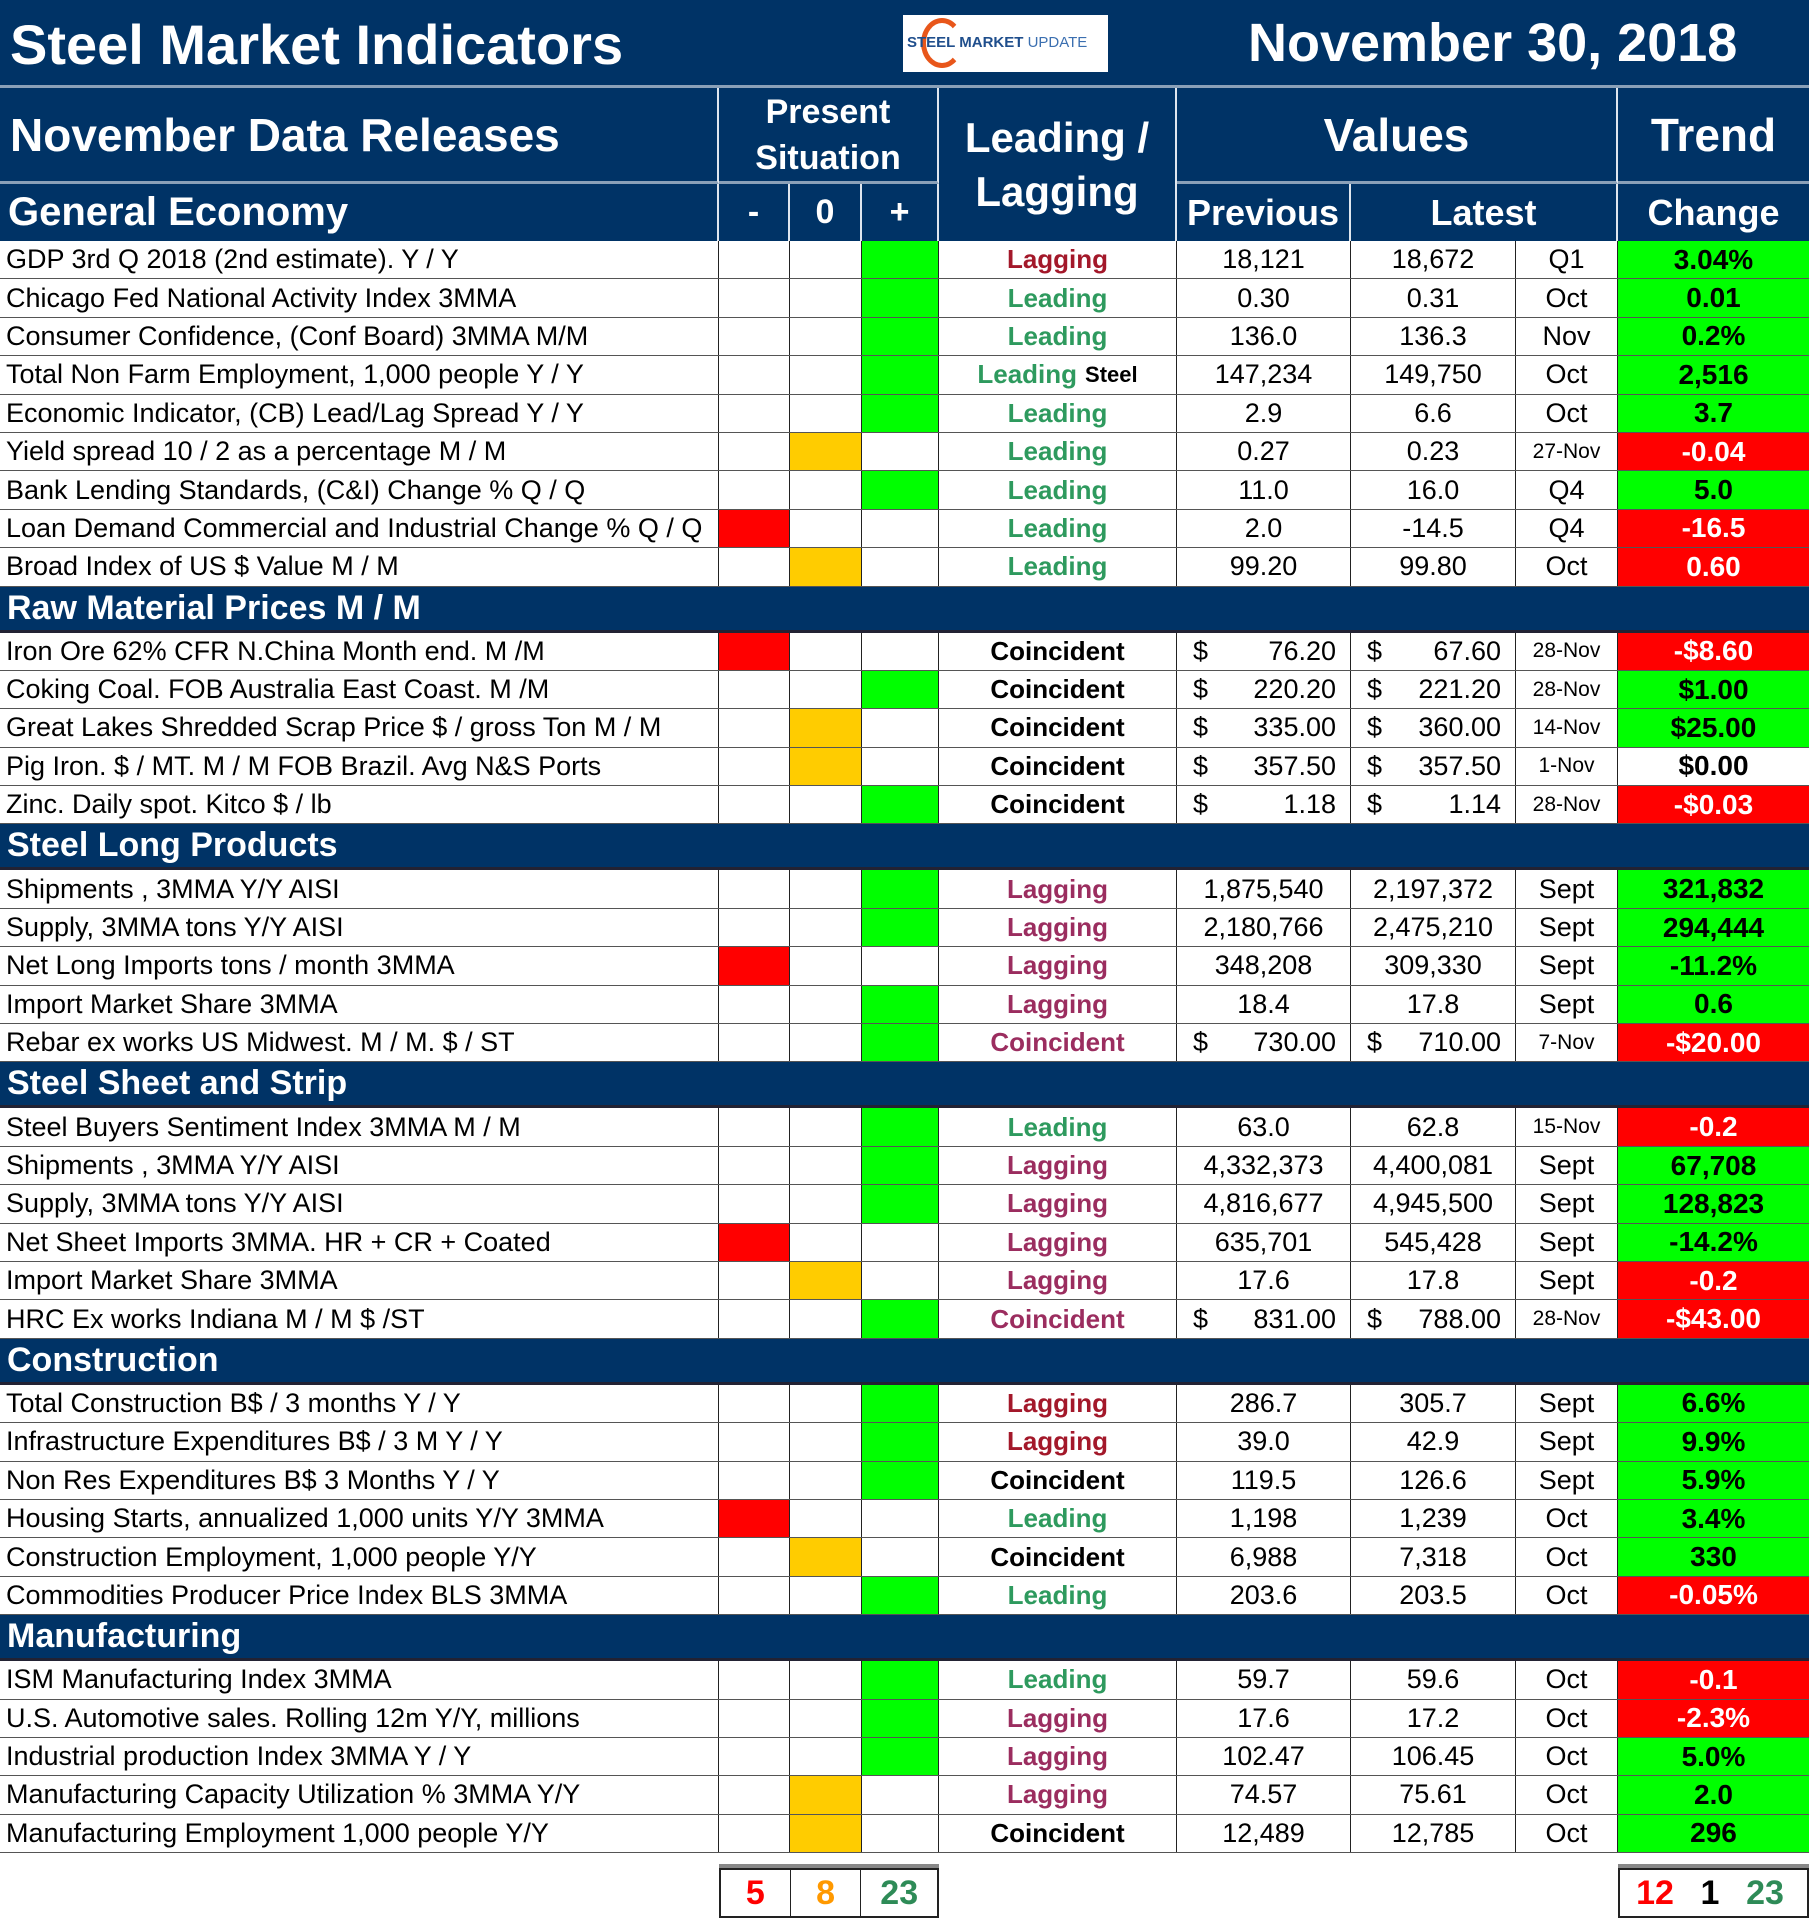 The height and width of the screenshot is (1922, 1809). I want to click on previous-value: 74.57, so click(1264, 1795).